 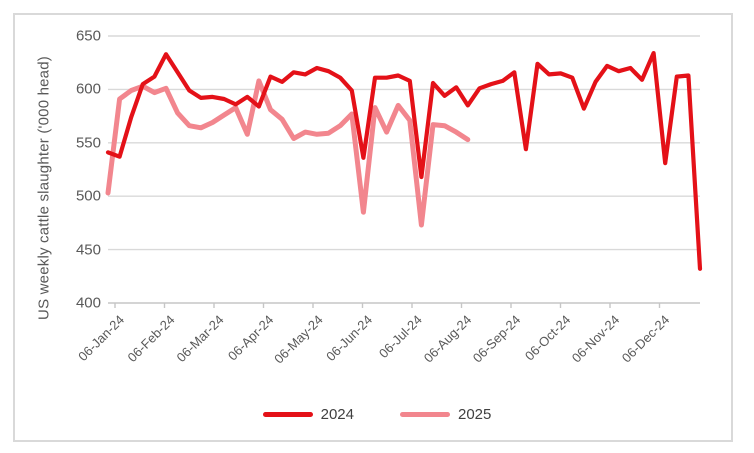 I want to click on y-axis-tick-label: 400, so click(x=88, y=303).